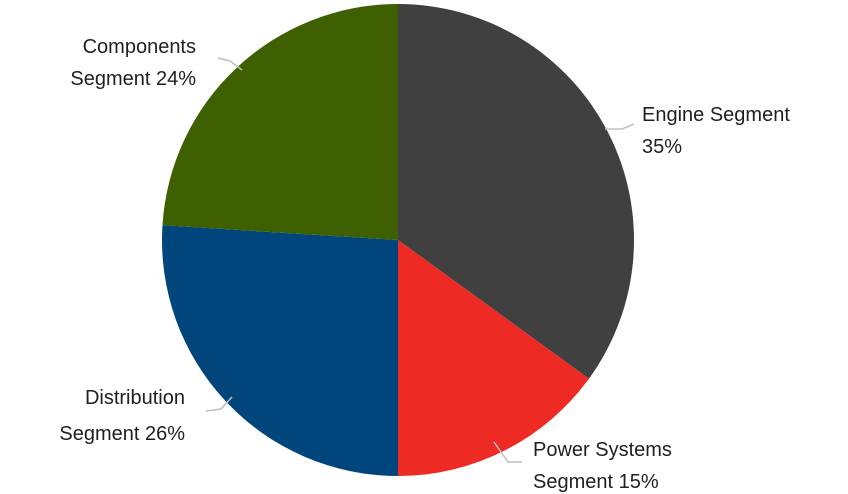 The image size is (848, 494). Describe the element at coordinates (280, 350) in the screenshot. I see `pie-slice-distribution-segment` at that location.